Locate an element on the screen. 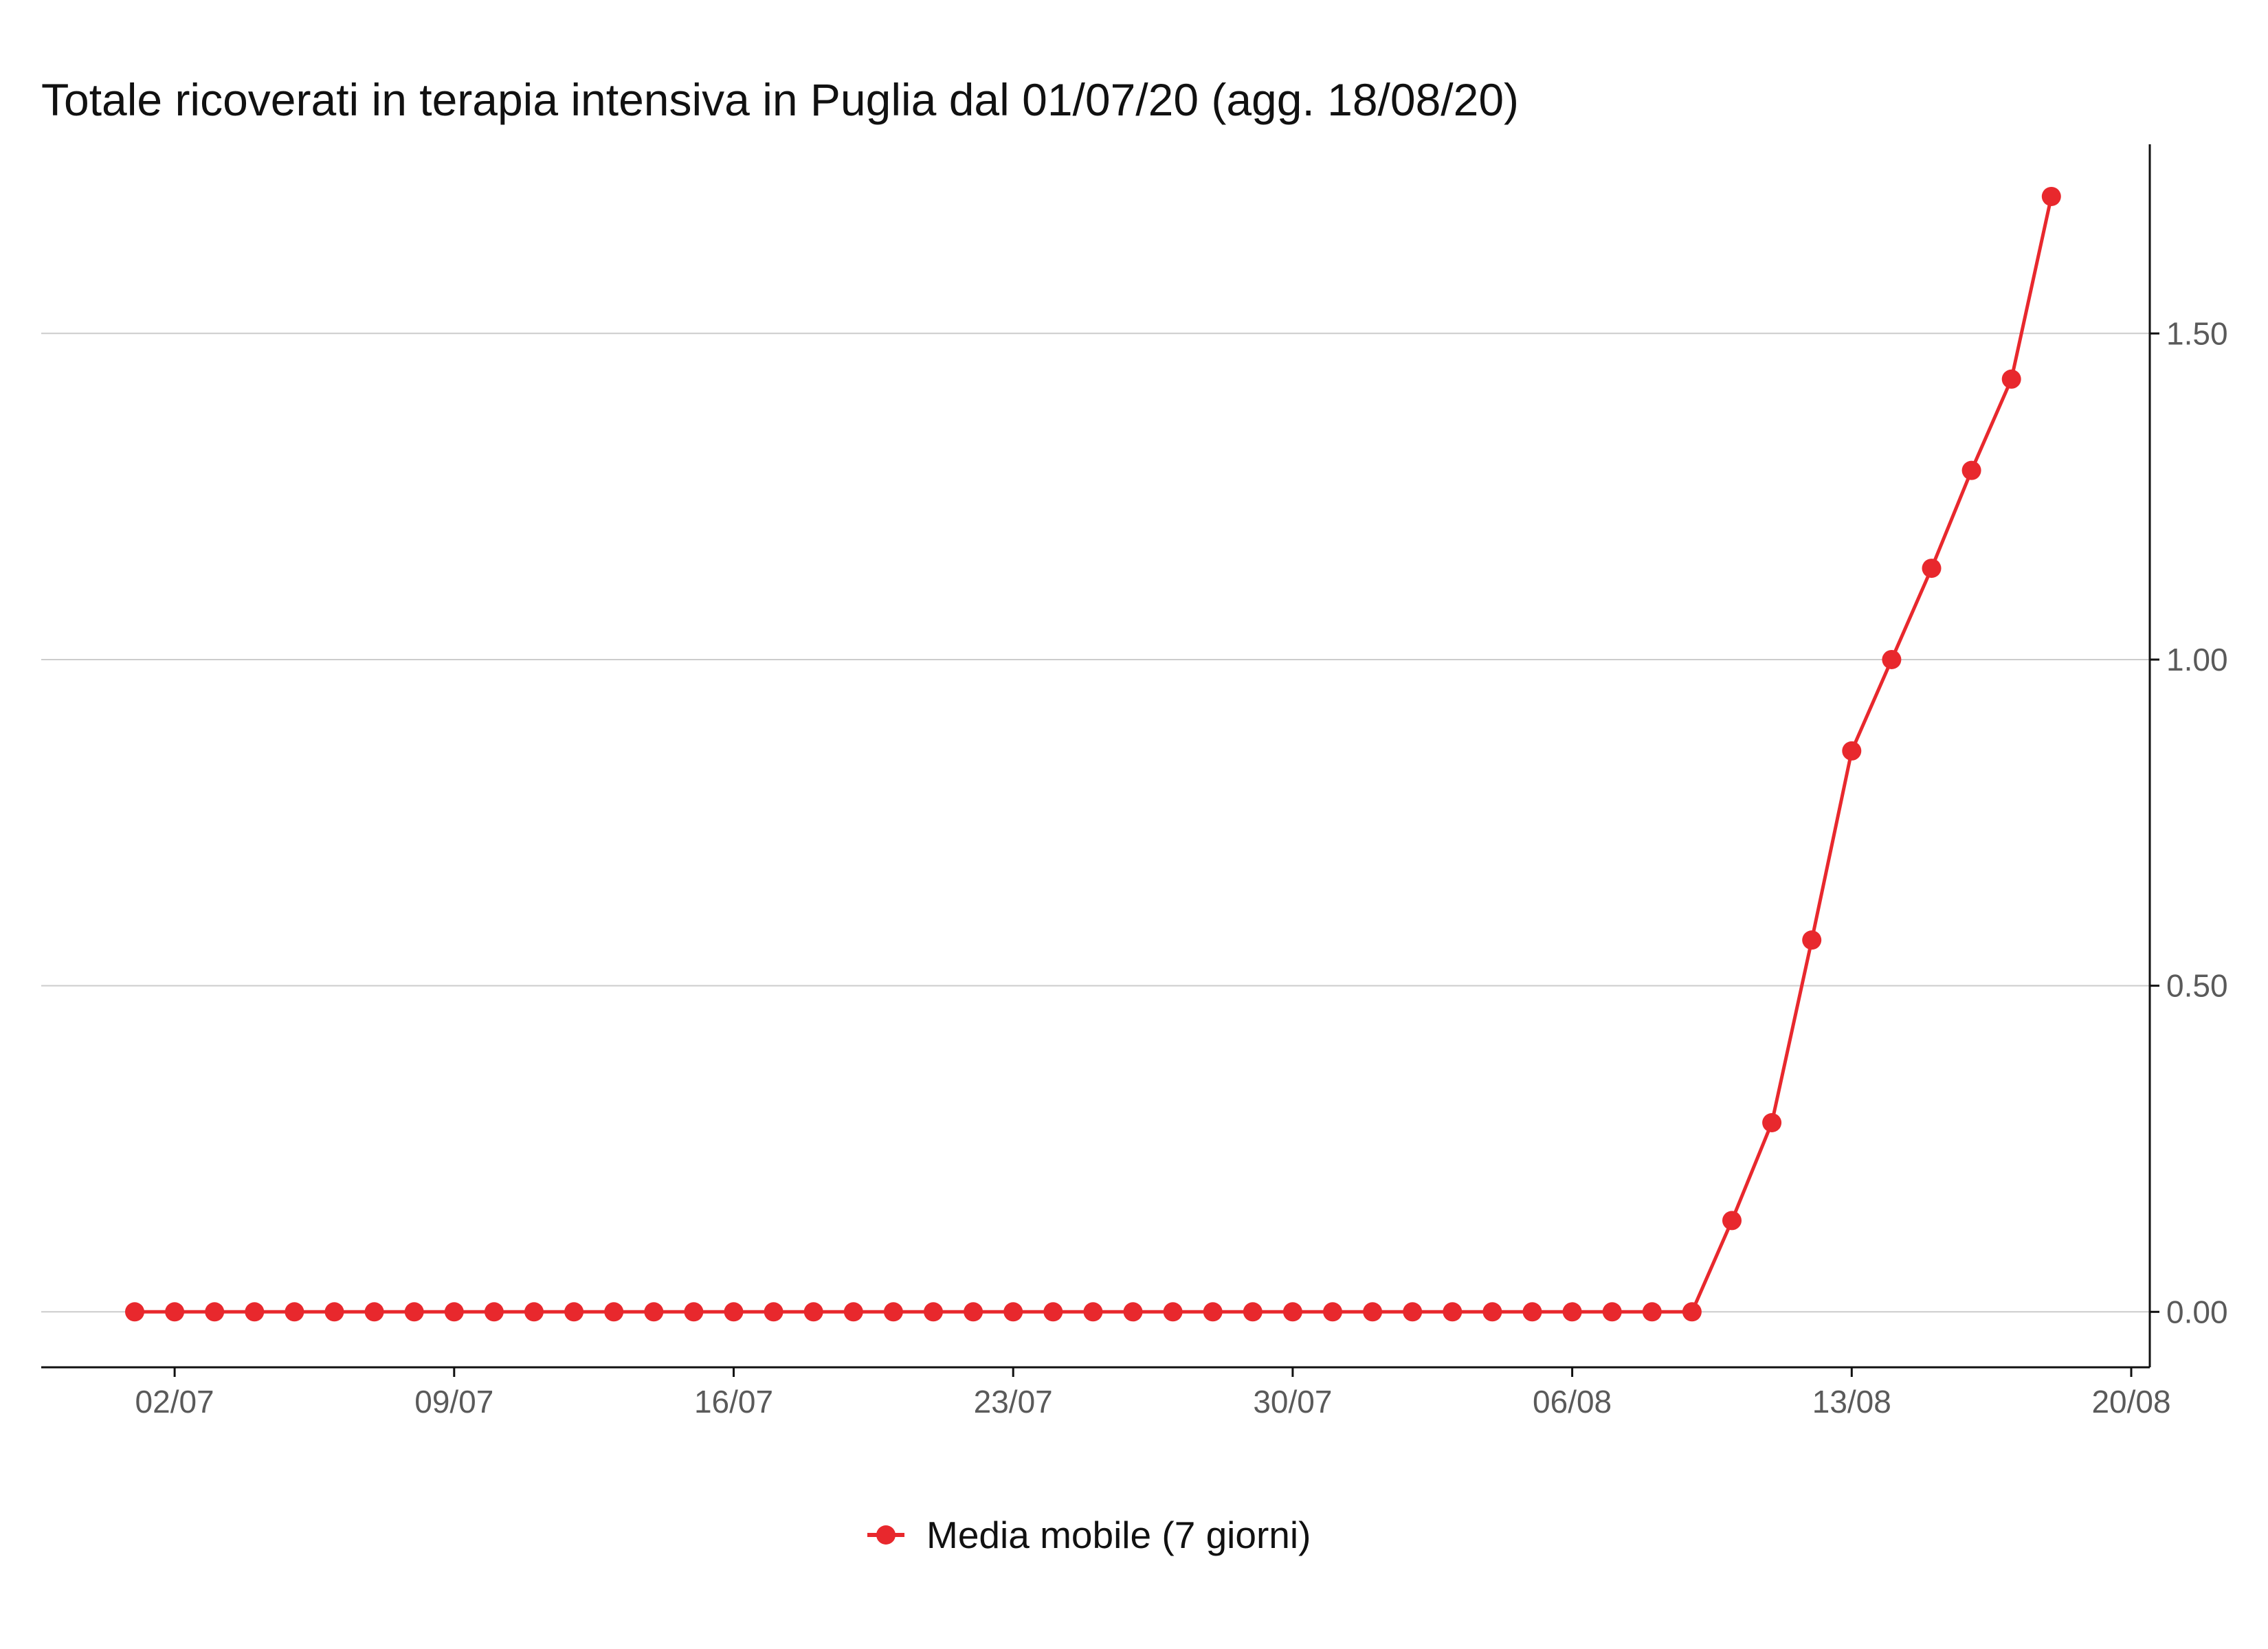  legend-label: Media mobile (7 giorni) is located at coordinates (1118, 1535).